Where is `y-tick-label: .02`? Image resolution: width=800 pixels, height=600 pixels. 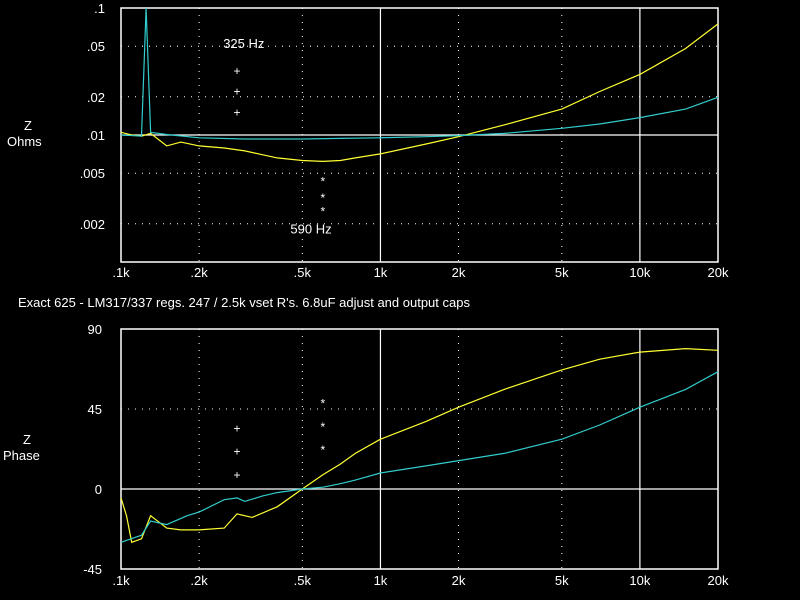
y-tick-label: .02 is located at coordinates (96, 97).